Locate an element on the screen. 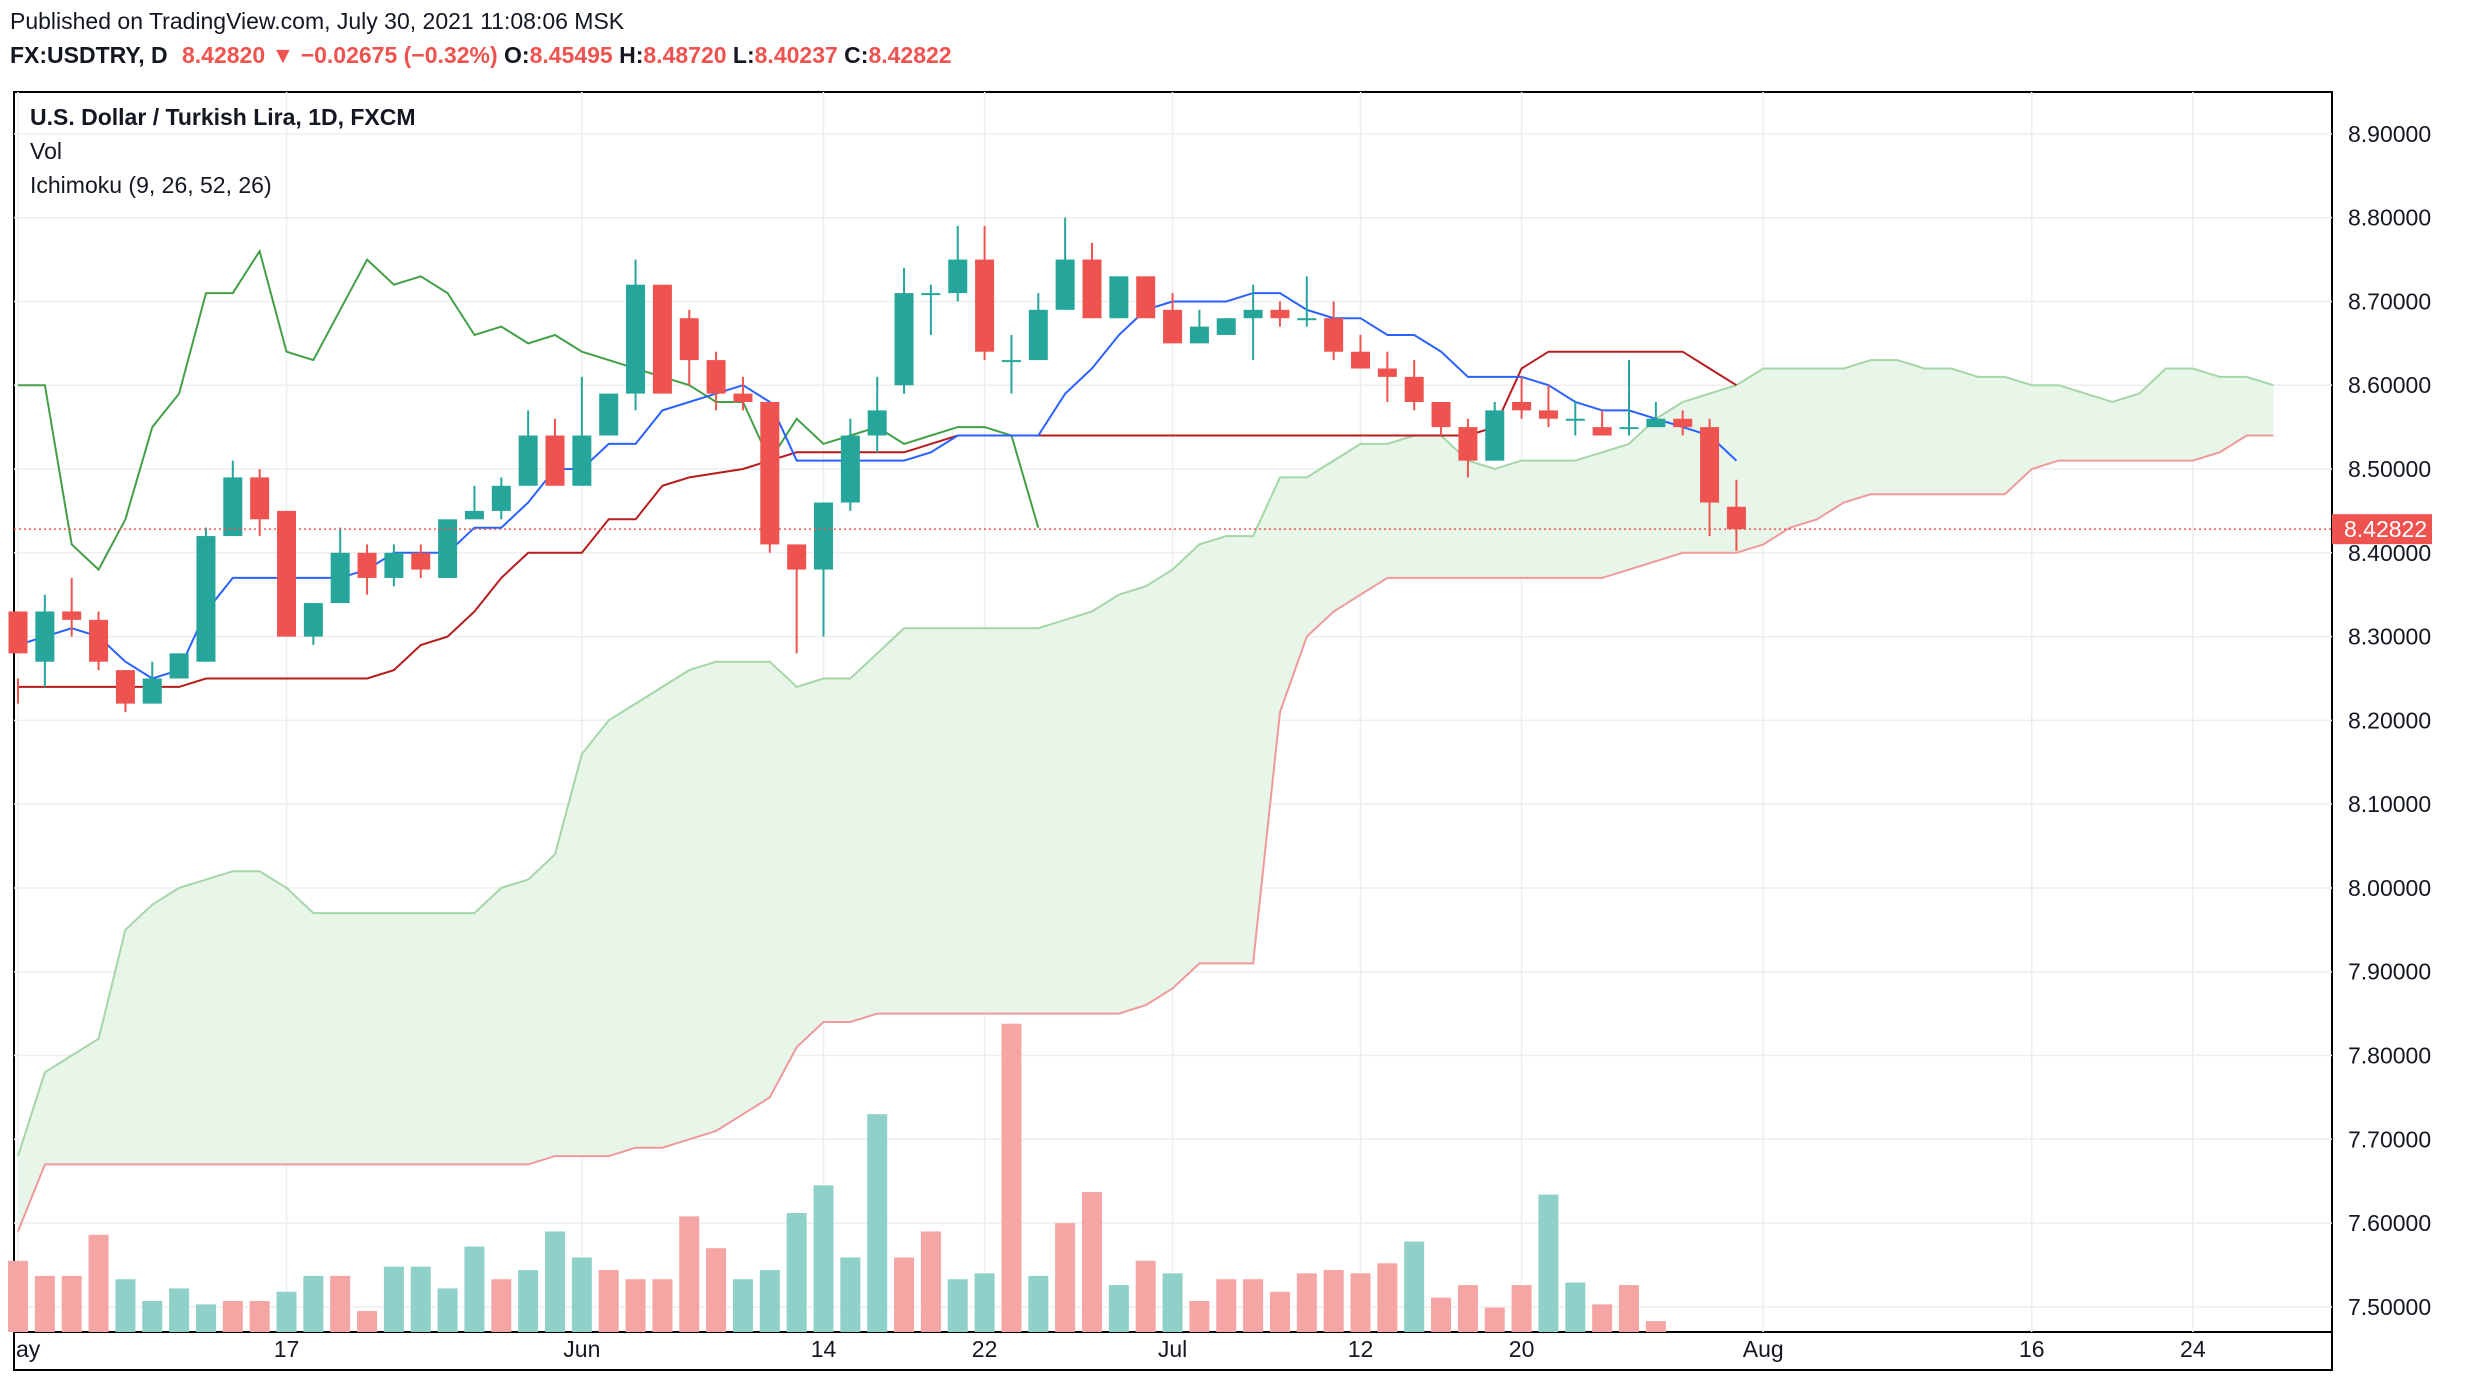 The image size is (2472, 1386). time-tick-label: Jul is located at coordinates (1172, 1349).